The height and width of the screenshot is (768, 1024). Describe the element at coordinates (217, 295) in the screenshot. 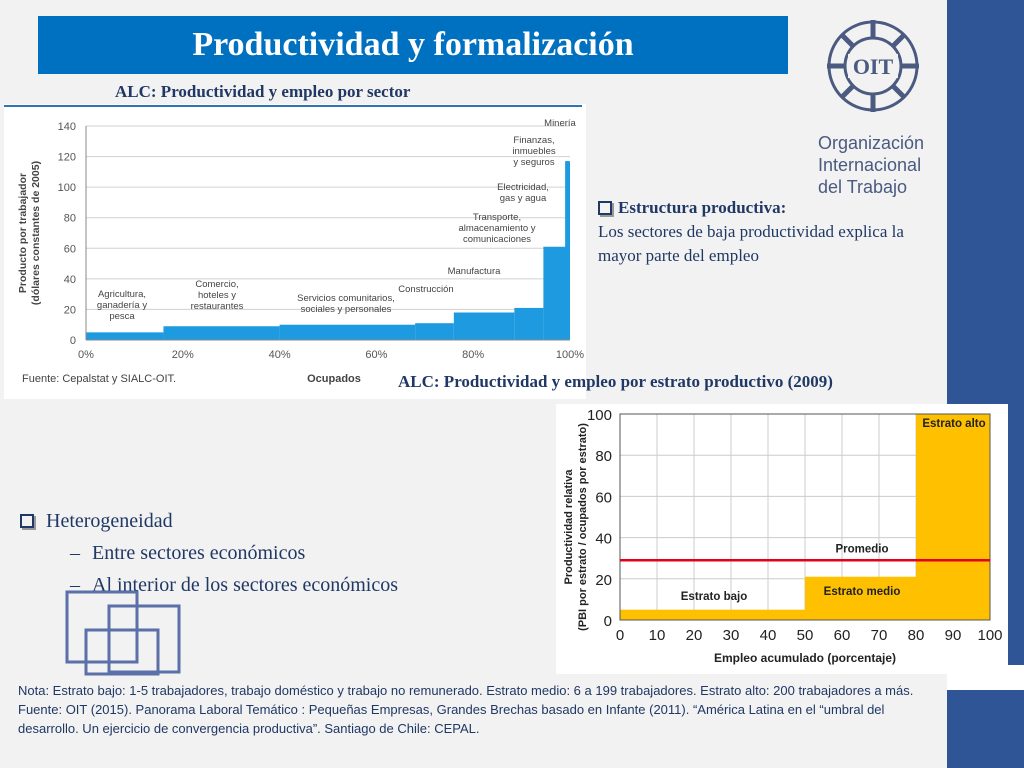

I see `segment-label: Comercio, hoteles y restaurantes` at that location.